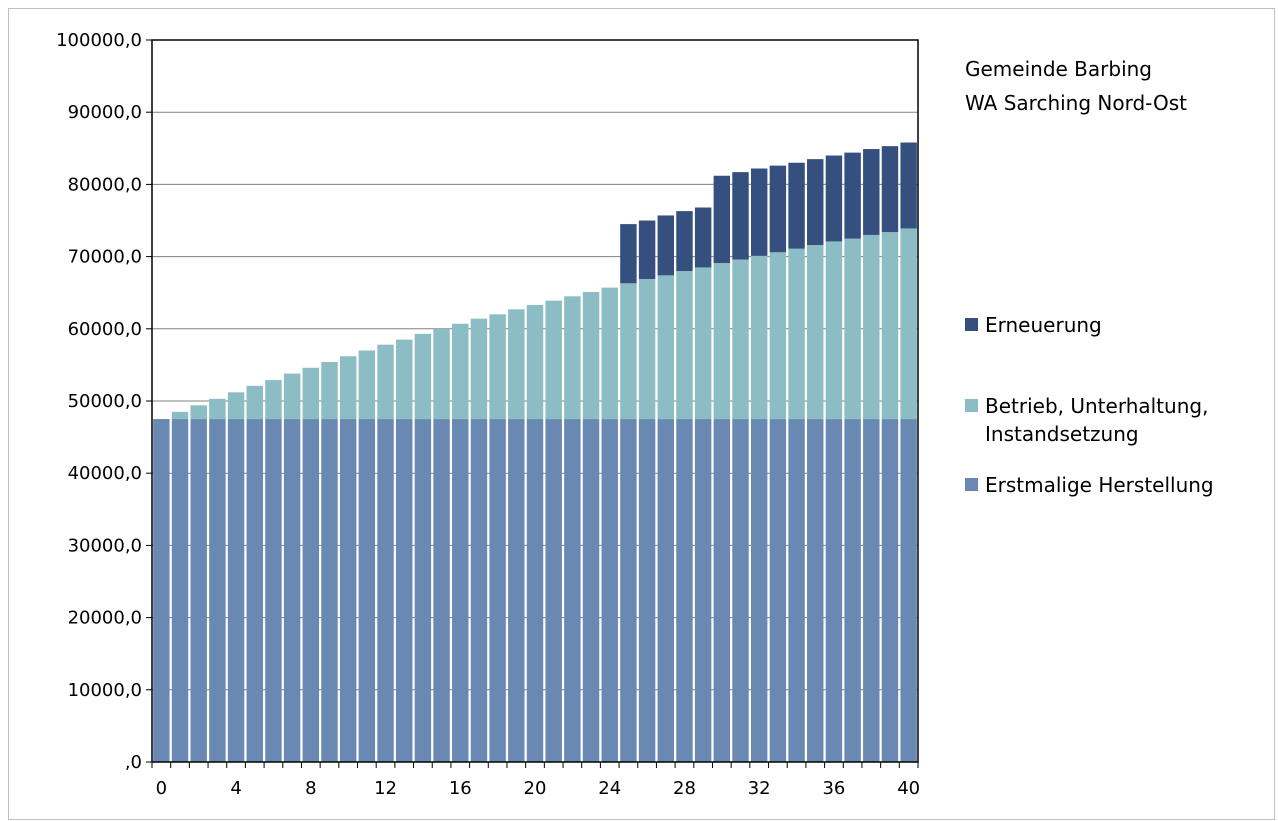 Image resolution: width=1278 pixels, height=821 pixels. What do you see at coordinates (1058, 69) in the screenshot?
I see `chart-title-line-1: Gemeinde Barbing` at bounding box center [1058, 69].